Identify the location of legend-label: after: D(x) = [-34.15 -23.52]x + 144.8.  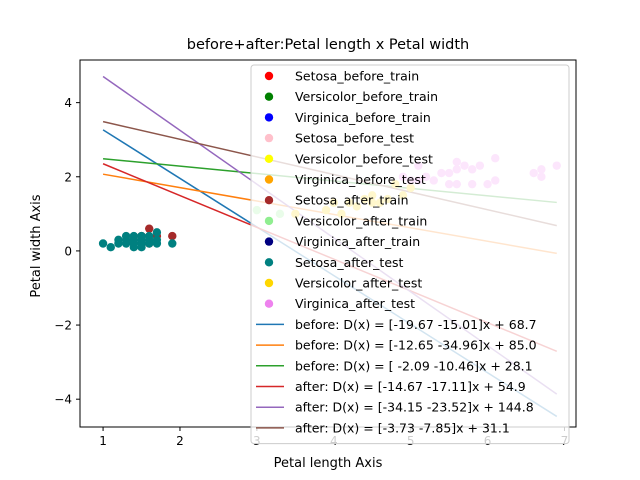
(414, 407).